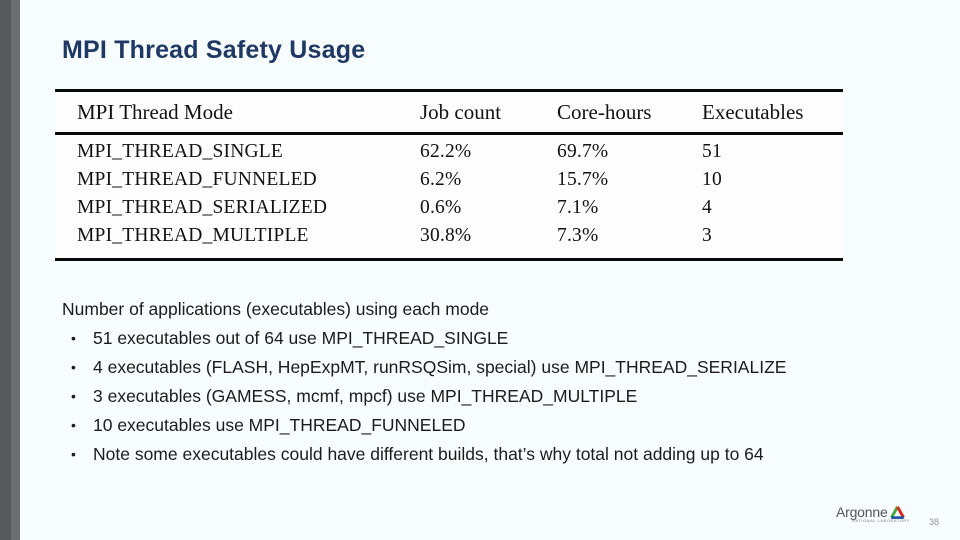 This screenshot has width=960, height=540. I want to click on table-bottom-rule, so click(449, 259).